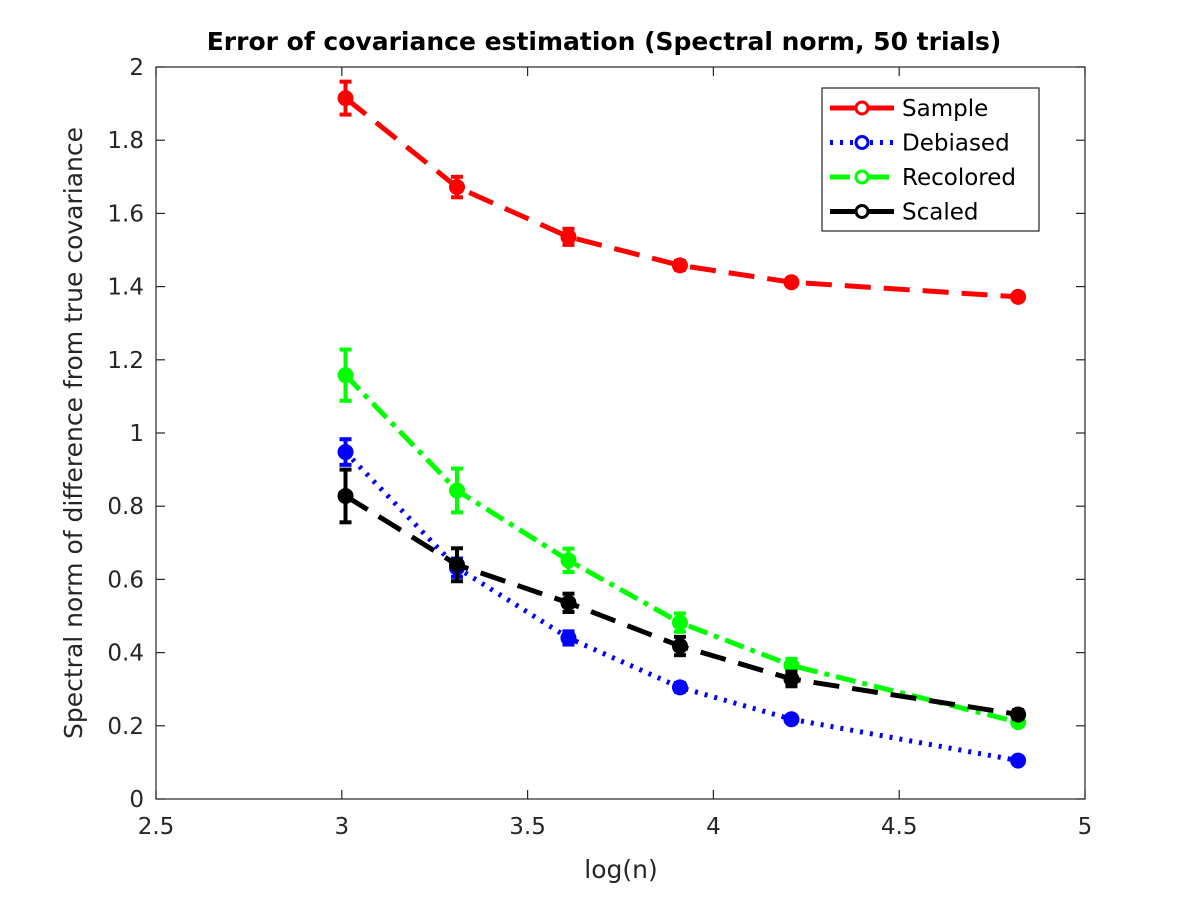 The height and width of the screenshot is (900, 1200). Describe the element at coordinates (125, 654) in the screenshot. I see `y-tick-label: 0.4` at that location.